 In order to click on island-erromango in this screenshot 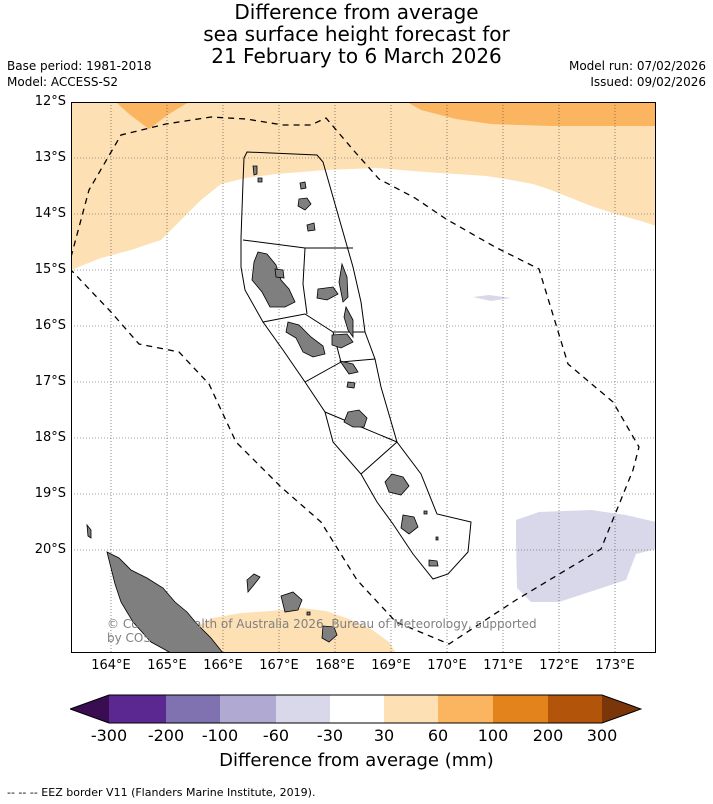, I will do `click(397, 484)`.